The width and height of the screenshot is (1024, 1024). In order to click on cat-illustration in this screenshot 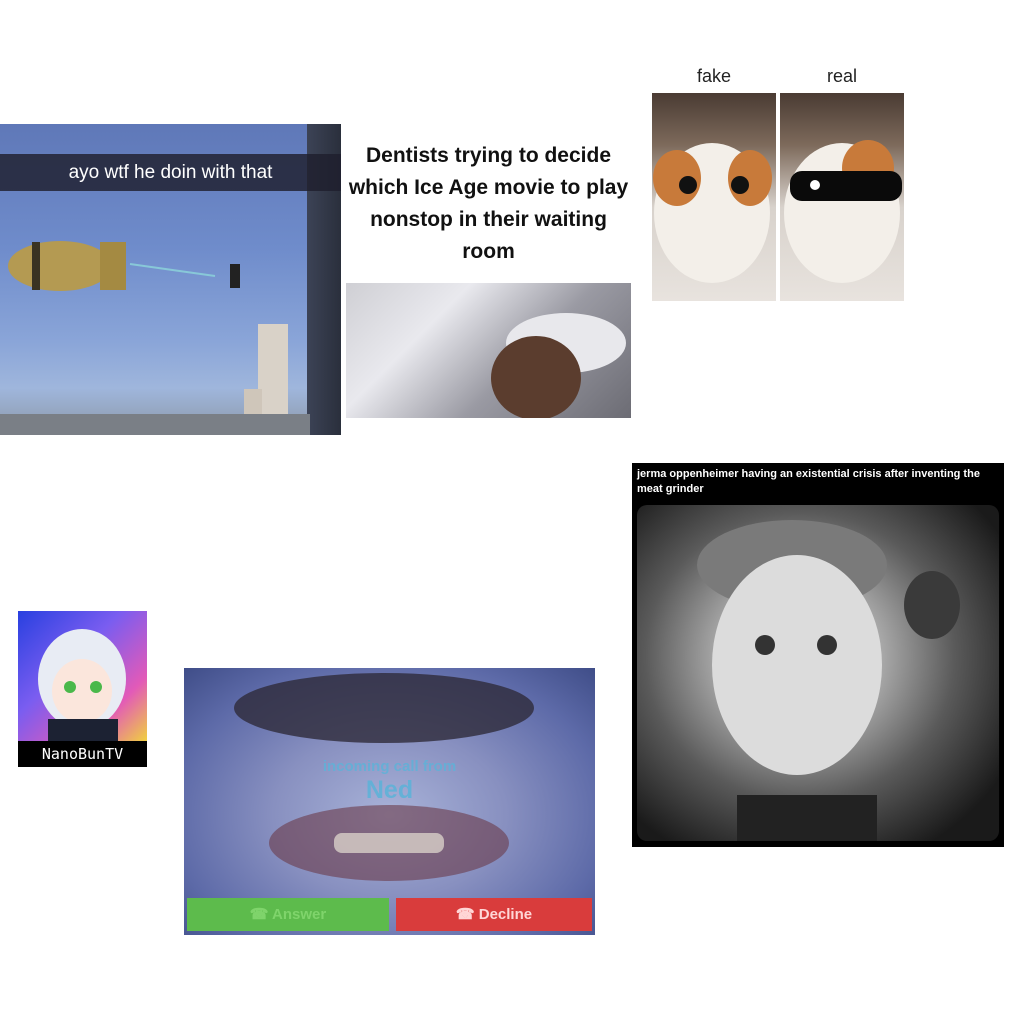, I will do `click(712, 213)`.